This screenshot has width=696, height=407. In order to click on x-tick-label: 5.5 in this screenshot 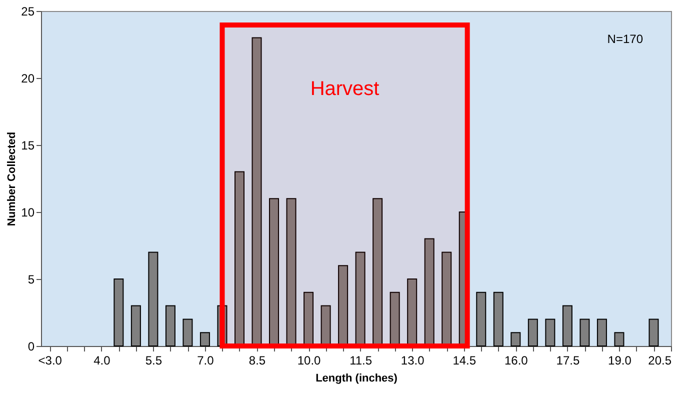, I will do `click(153, 361)`.